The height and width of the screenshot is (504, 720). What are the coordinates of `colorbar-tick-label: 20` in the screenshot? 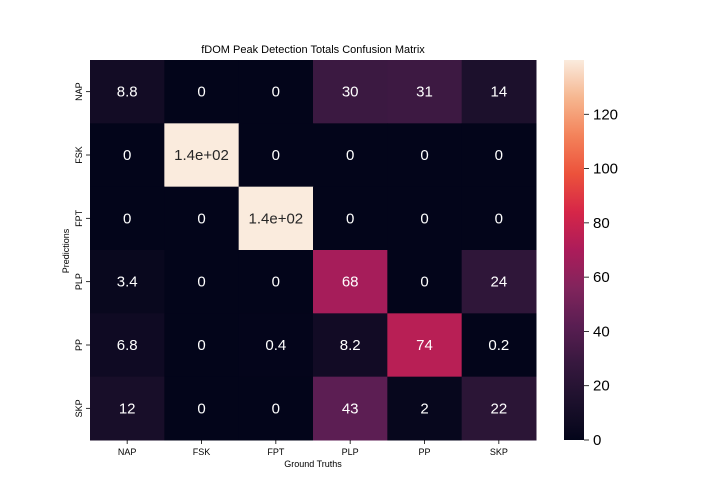 It's located at (601, 386).